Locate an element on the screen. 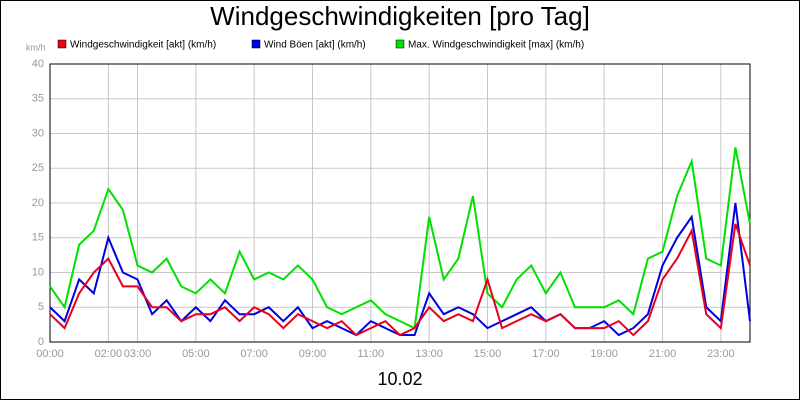 Image resolution: width=800 pixels, height=400 pixels. x-tick-label: 03:00 is located at coordinates (138, 354).